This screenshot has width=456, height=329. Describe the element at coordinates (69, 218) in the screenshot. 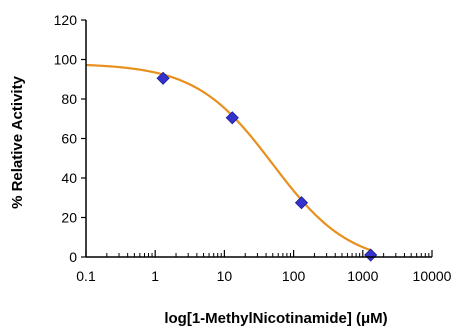

I see `y-tick-label: 20` at that location.